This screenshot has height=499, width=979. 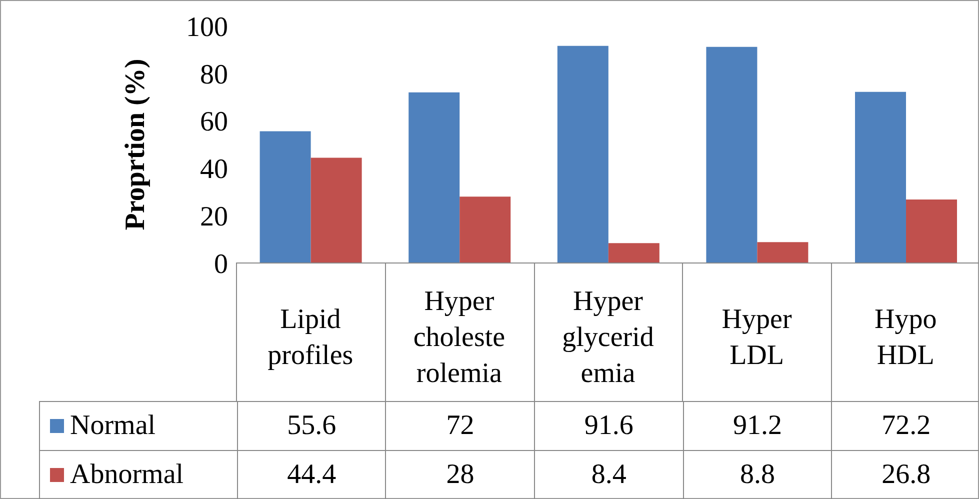 I want to click on data-label: 91.6, so click(x=608, y=426).